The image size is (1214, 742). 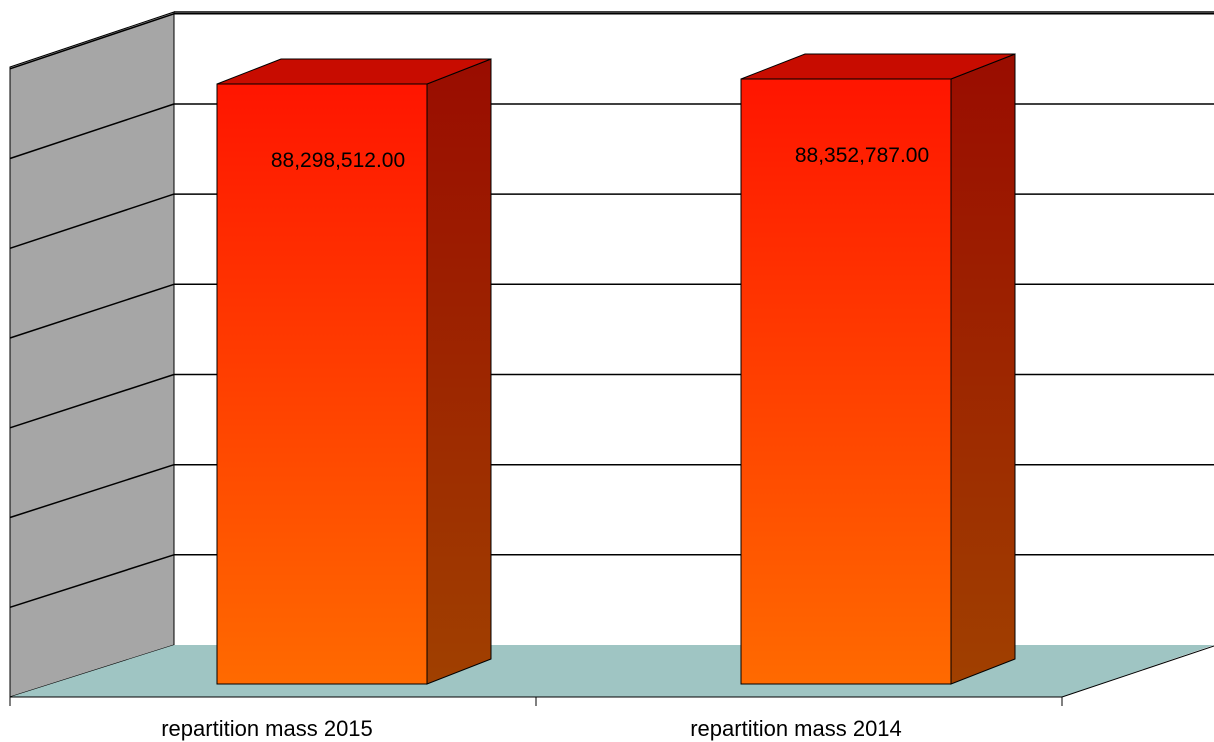 I want to click on floor-right-edge, so click(x=1137, y=671).